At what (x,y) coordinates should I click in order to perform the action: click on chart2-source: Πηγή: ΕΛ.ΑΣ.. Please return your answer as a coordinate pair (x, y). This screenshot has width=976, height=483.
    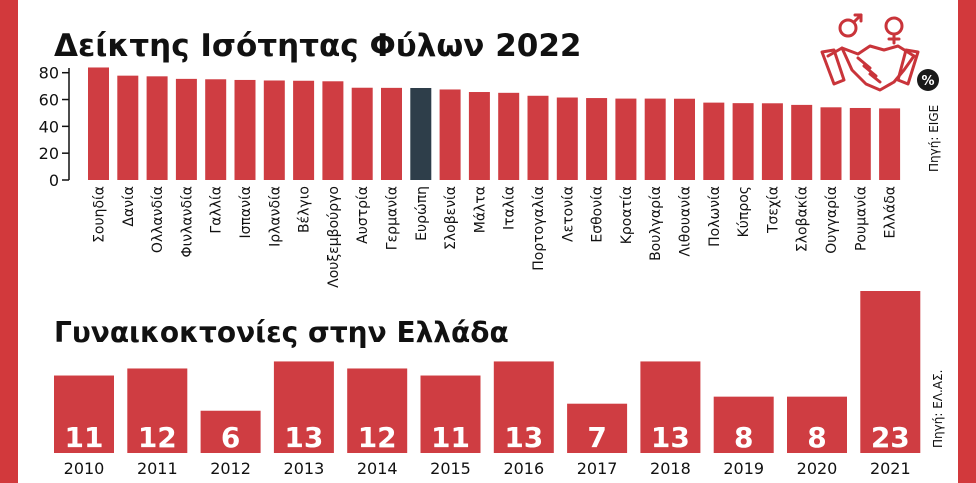
    Looking at the image, I should click on (938, 409).